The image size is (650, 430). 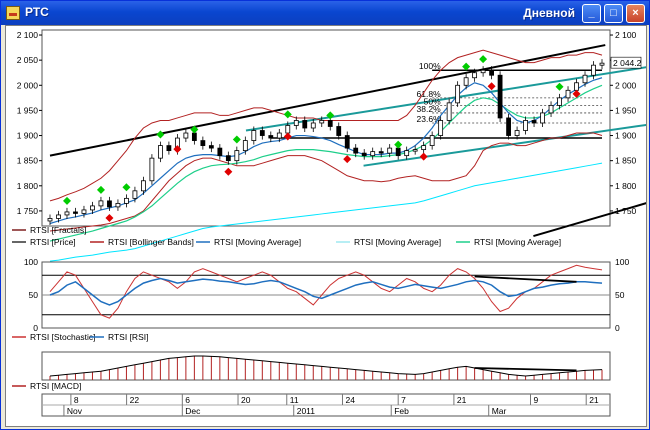 What do you see at coordinates (635, 13) in the screenshot?
I see `close-button: ×` at bounding box center [635, 13].